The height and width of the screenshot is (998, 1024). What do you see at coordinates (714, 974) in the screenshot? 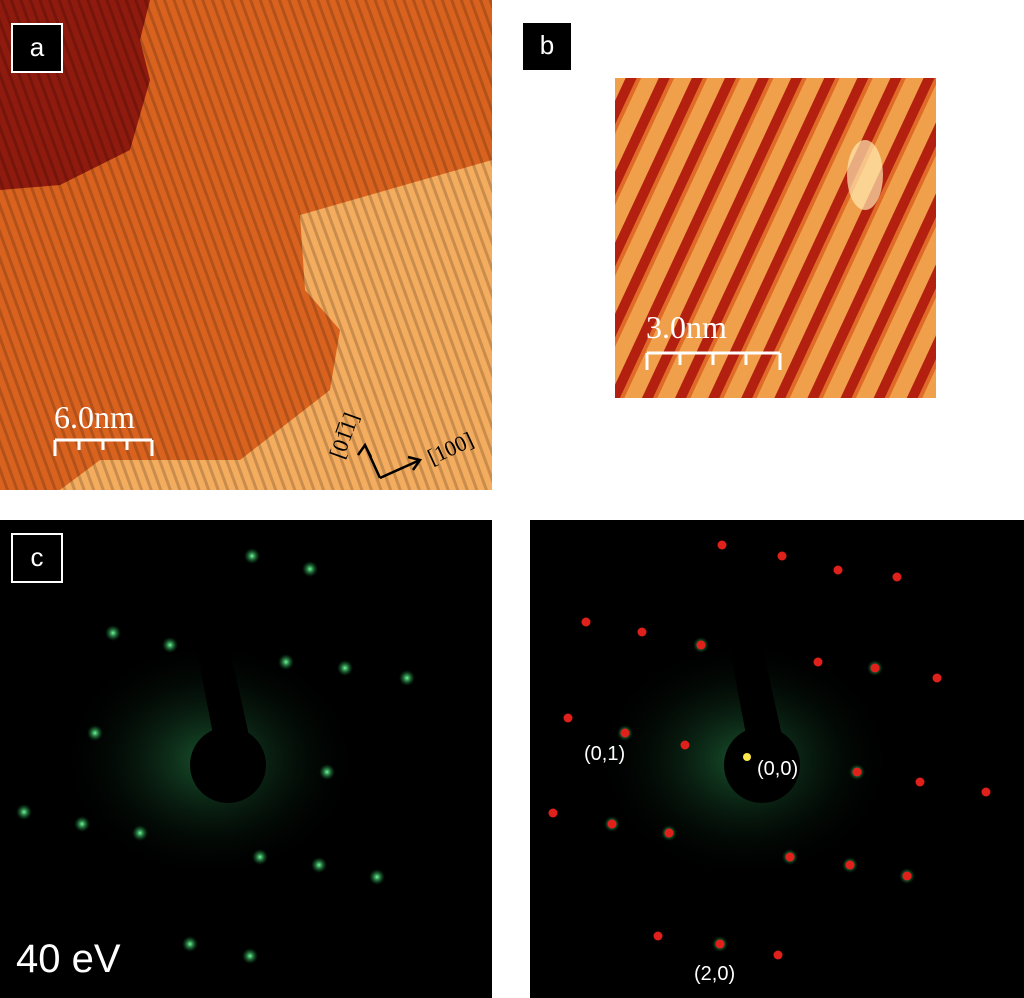
I see `index-label: (2,0)` at bounding box center [714, 974].